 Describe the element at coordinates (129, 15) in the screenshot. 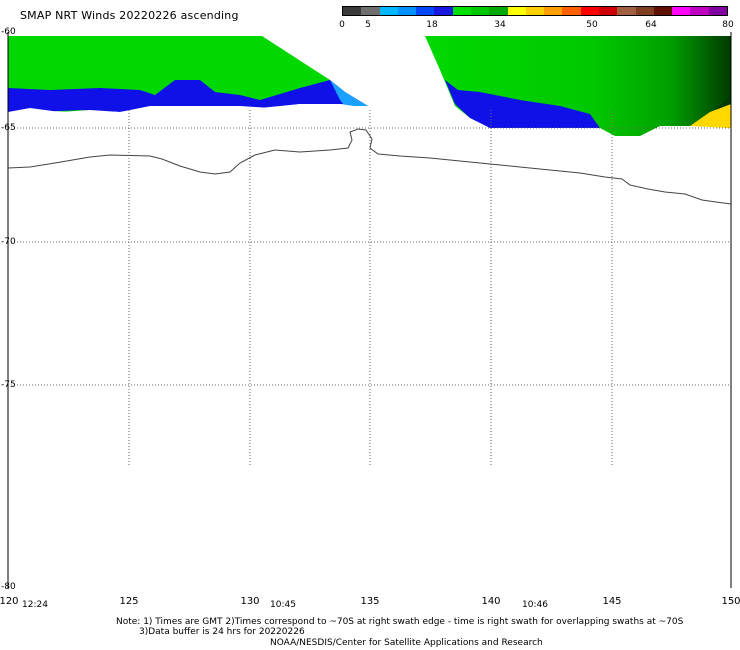

I see `chart-title: SMAP NRT Winds 20220226 ascending` at that location.